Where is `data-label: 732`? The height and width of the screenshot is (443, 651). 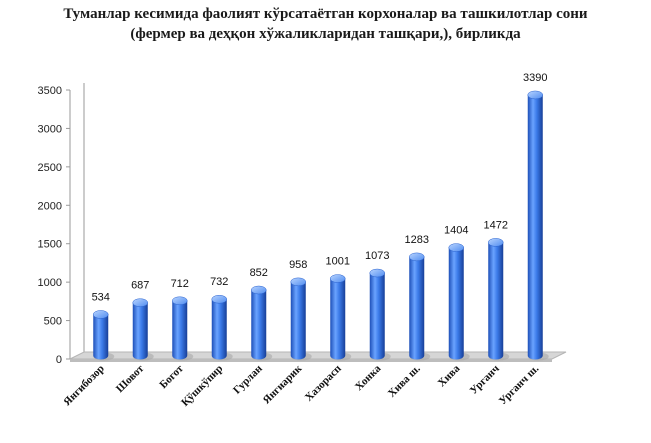
data-label: 732 is located at coordinates (219, 282).